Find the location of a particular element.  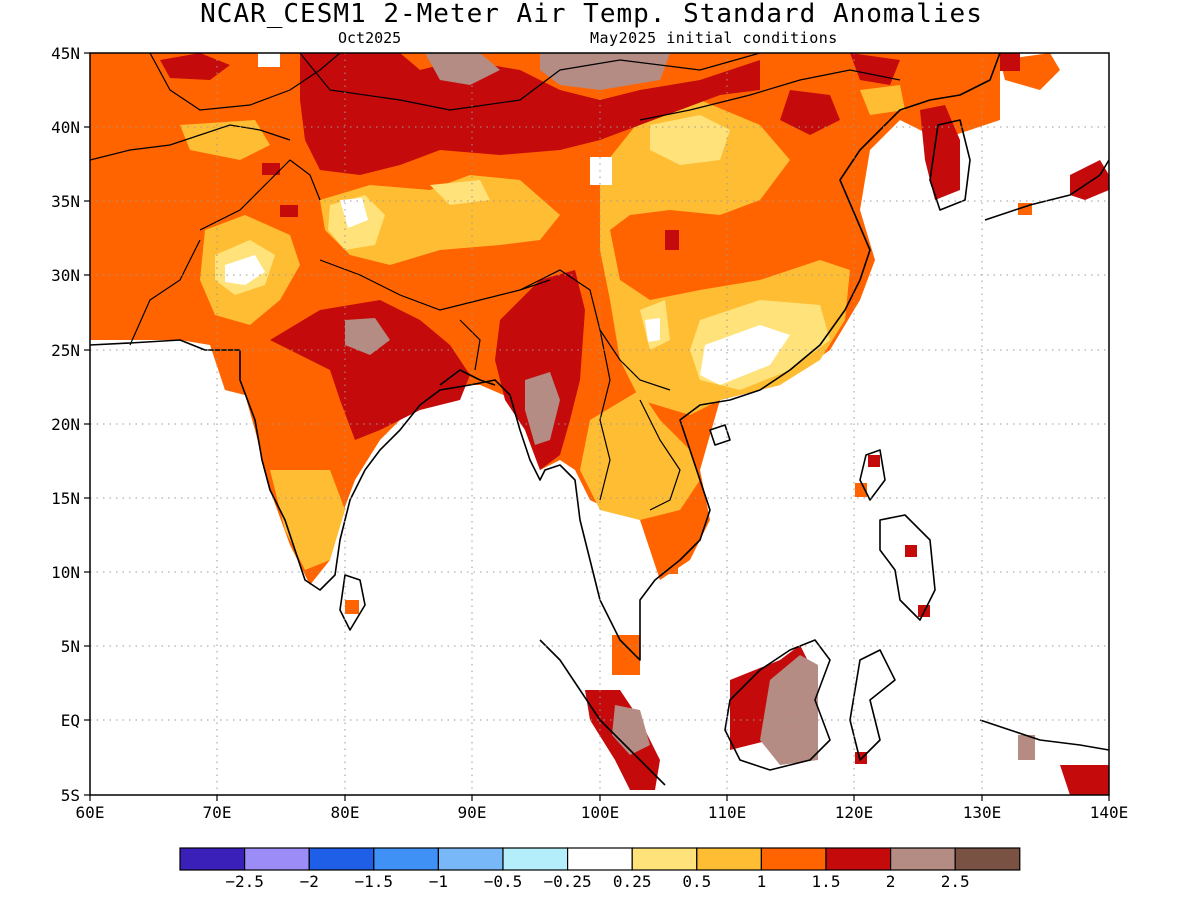

colorbar: −2.5 −2 −1.5 −1 −0.5 −0.25 0.25 0.5 1 1.5 2 2.5 is located at coordinates (600, 869).